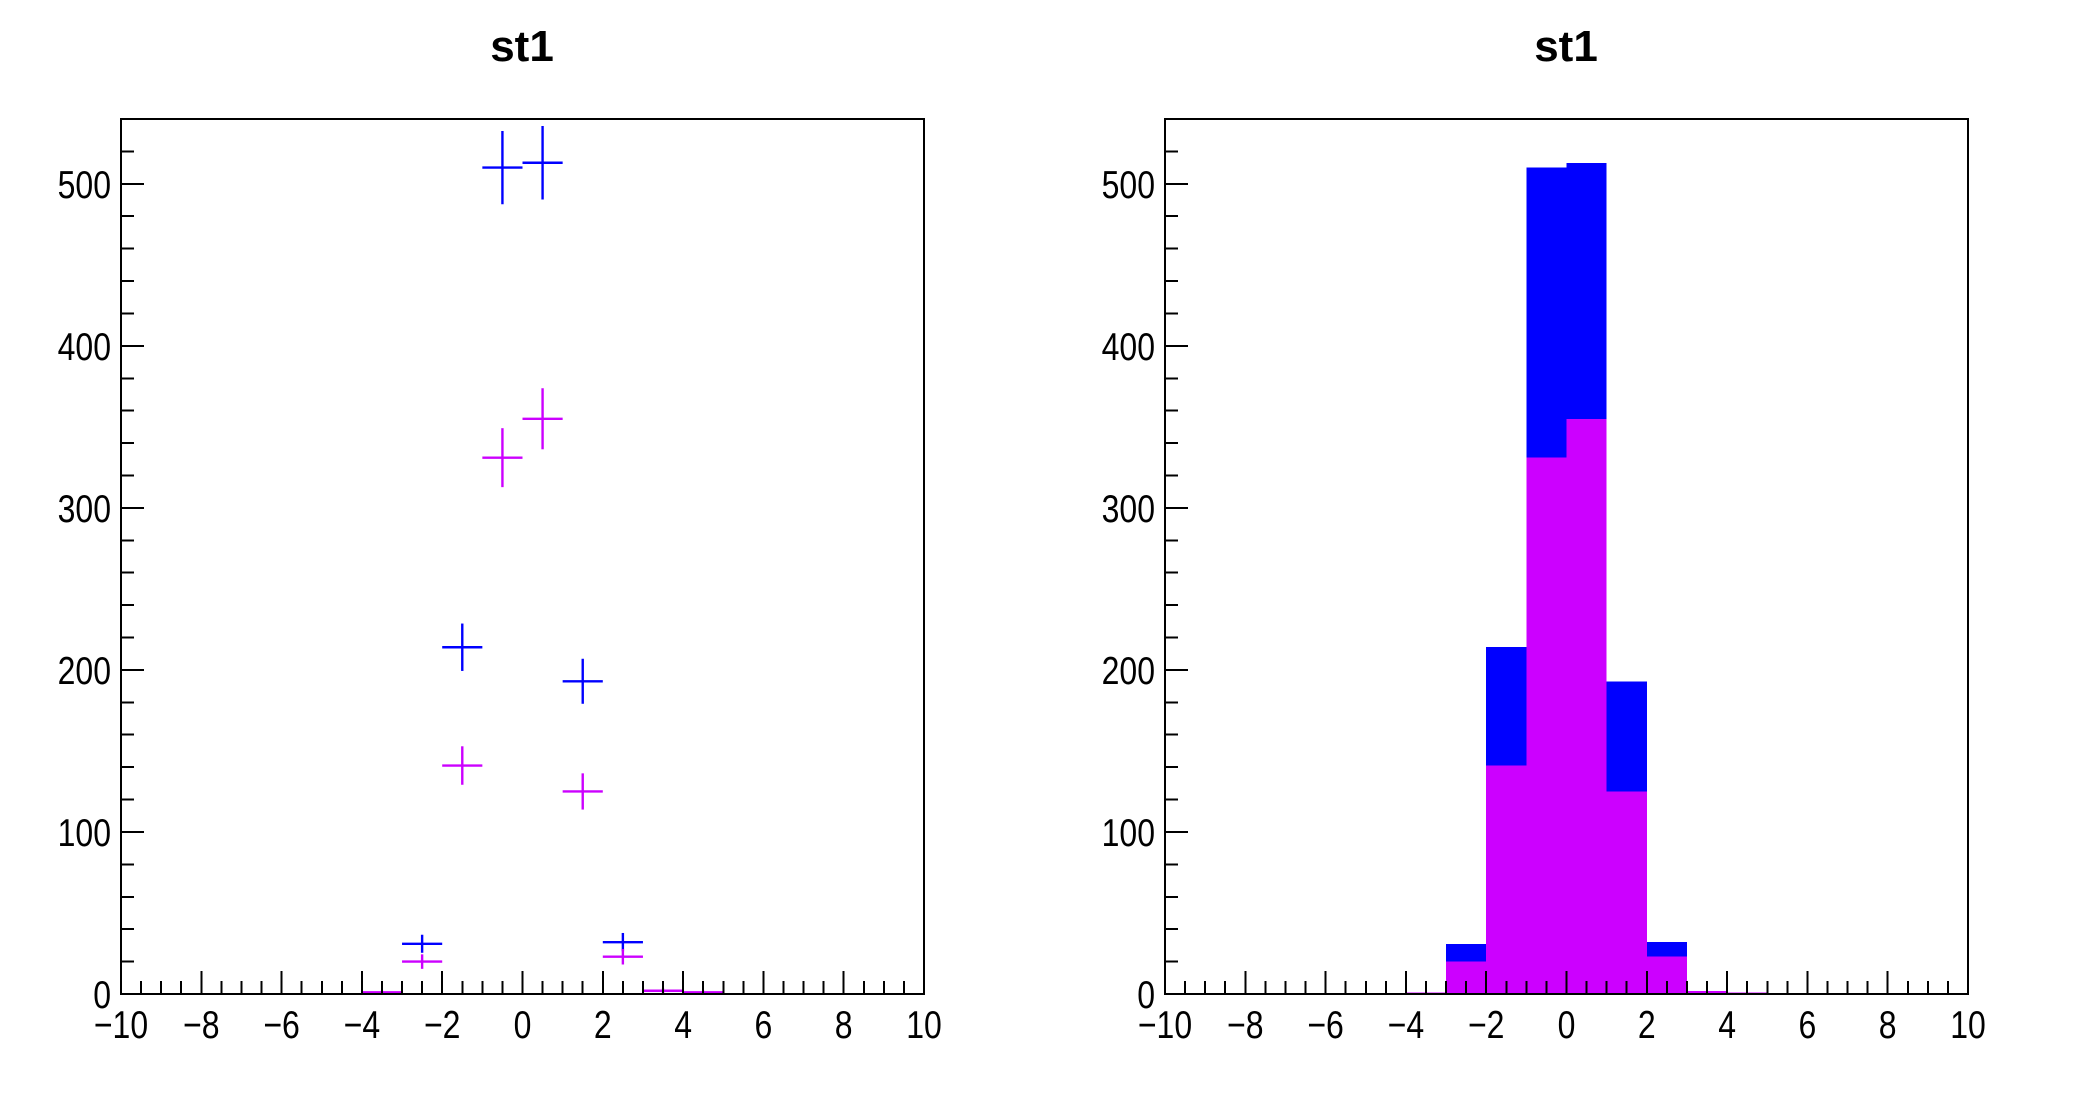  What do you see at coordinates (1566, 46) in the screenshot?
I see `right-plot-title: st1` at bounding box center [1566, 46].